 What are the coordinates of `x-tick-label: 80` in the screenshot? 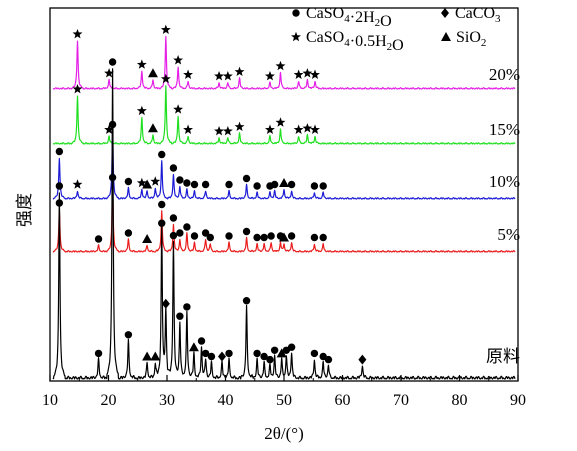 It's located at (460, 400).